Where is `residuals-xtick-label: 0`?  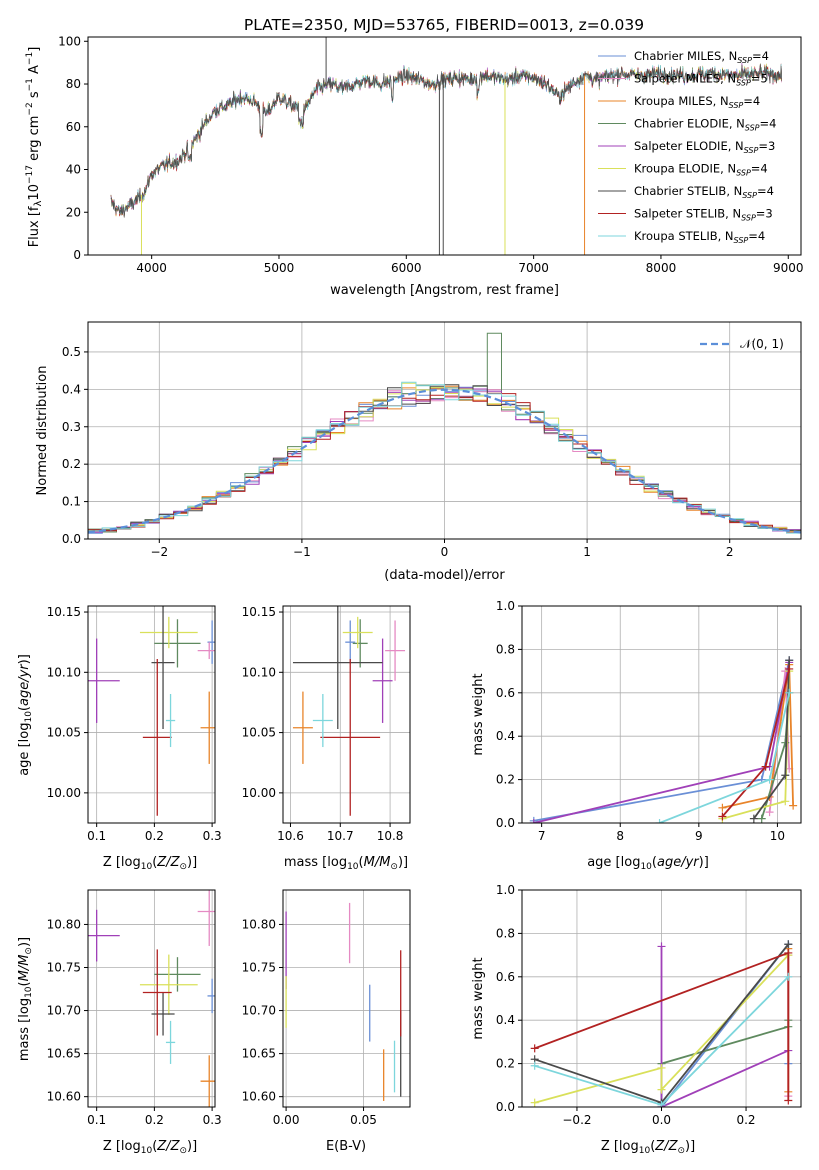 residuals-xtick-label: 0 is located at coordinates (445, 552).